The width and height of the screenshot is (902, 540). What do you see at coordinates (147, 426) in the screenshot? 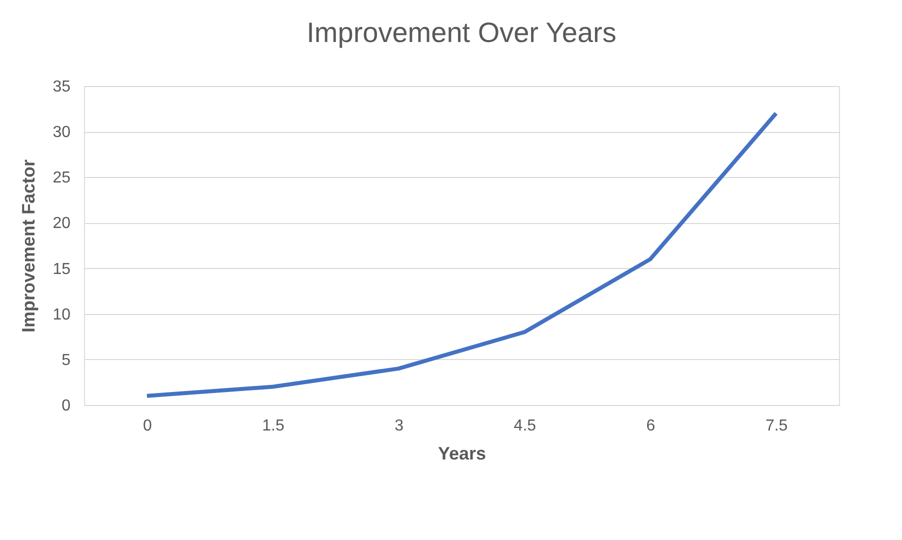
I see `x-tick-label: 0` at bounding box center [147, 426].